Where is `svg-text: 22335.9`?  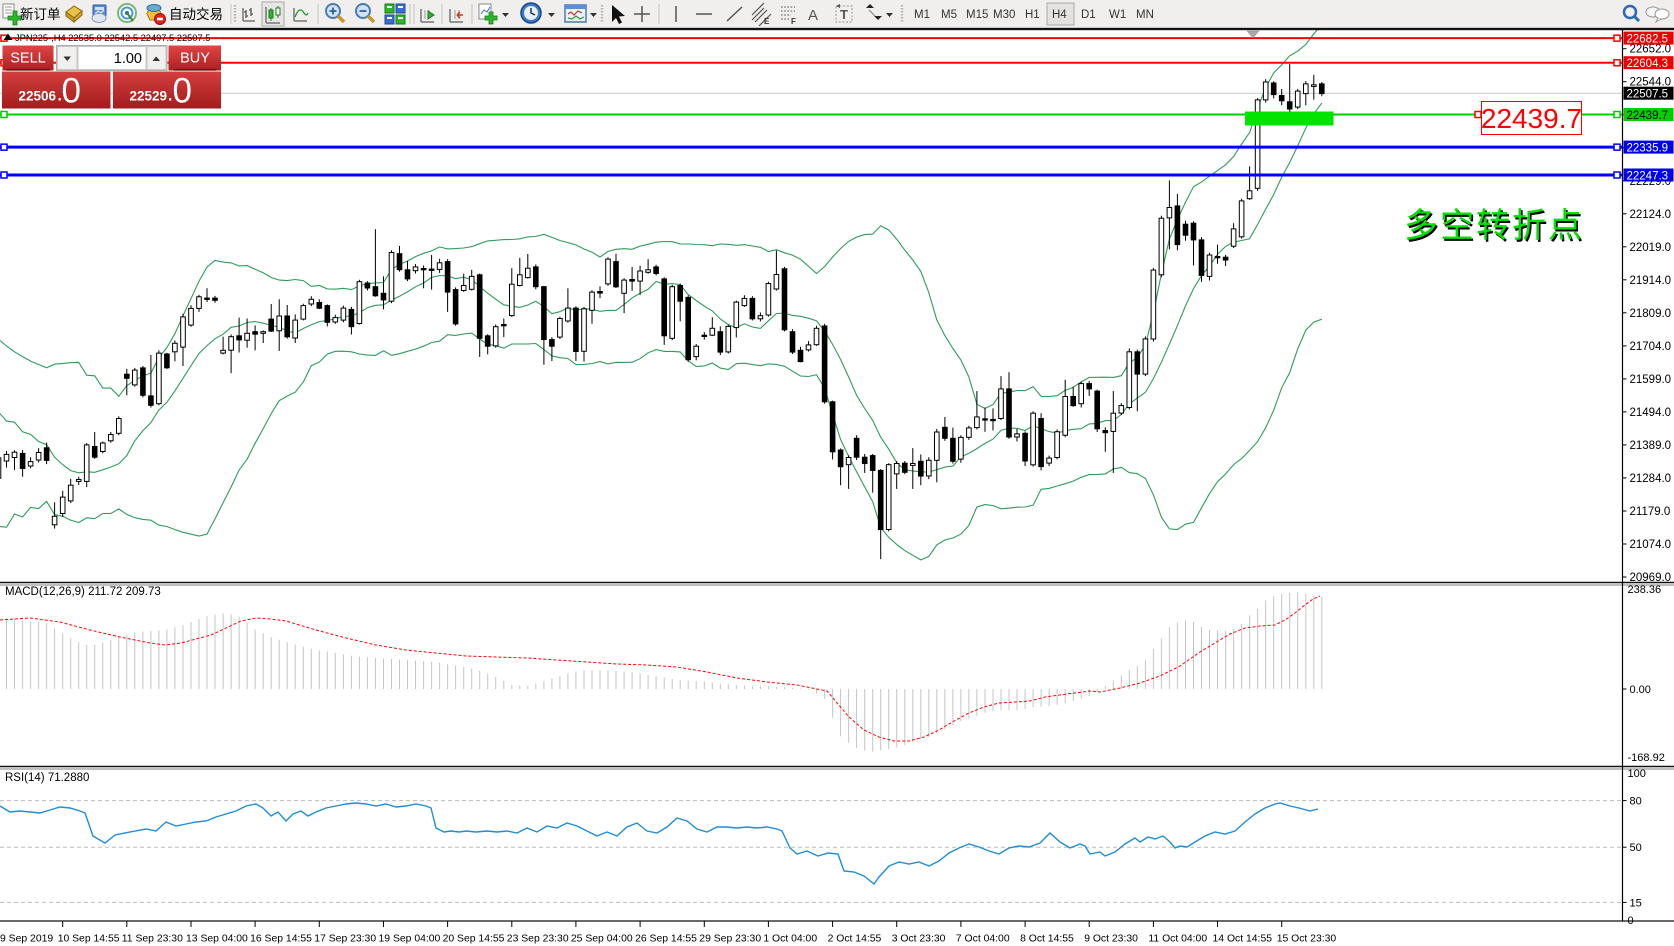
svg-text: 22335.9 is located at coordinates (1648, 149).